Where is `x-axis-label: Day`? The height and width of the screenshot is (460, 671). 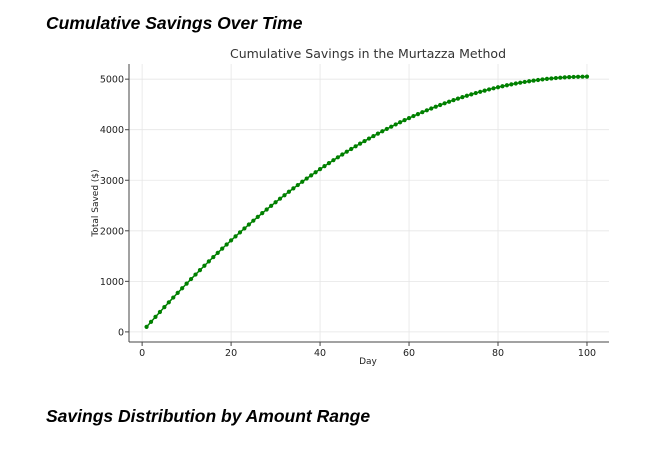
x-axis-label: Day is located at coordinates (368, 362).